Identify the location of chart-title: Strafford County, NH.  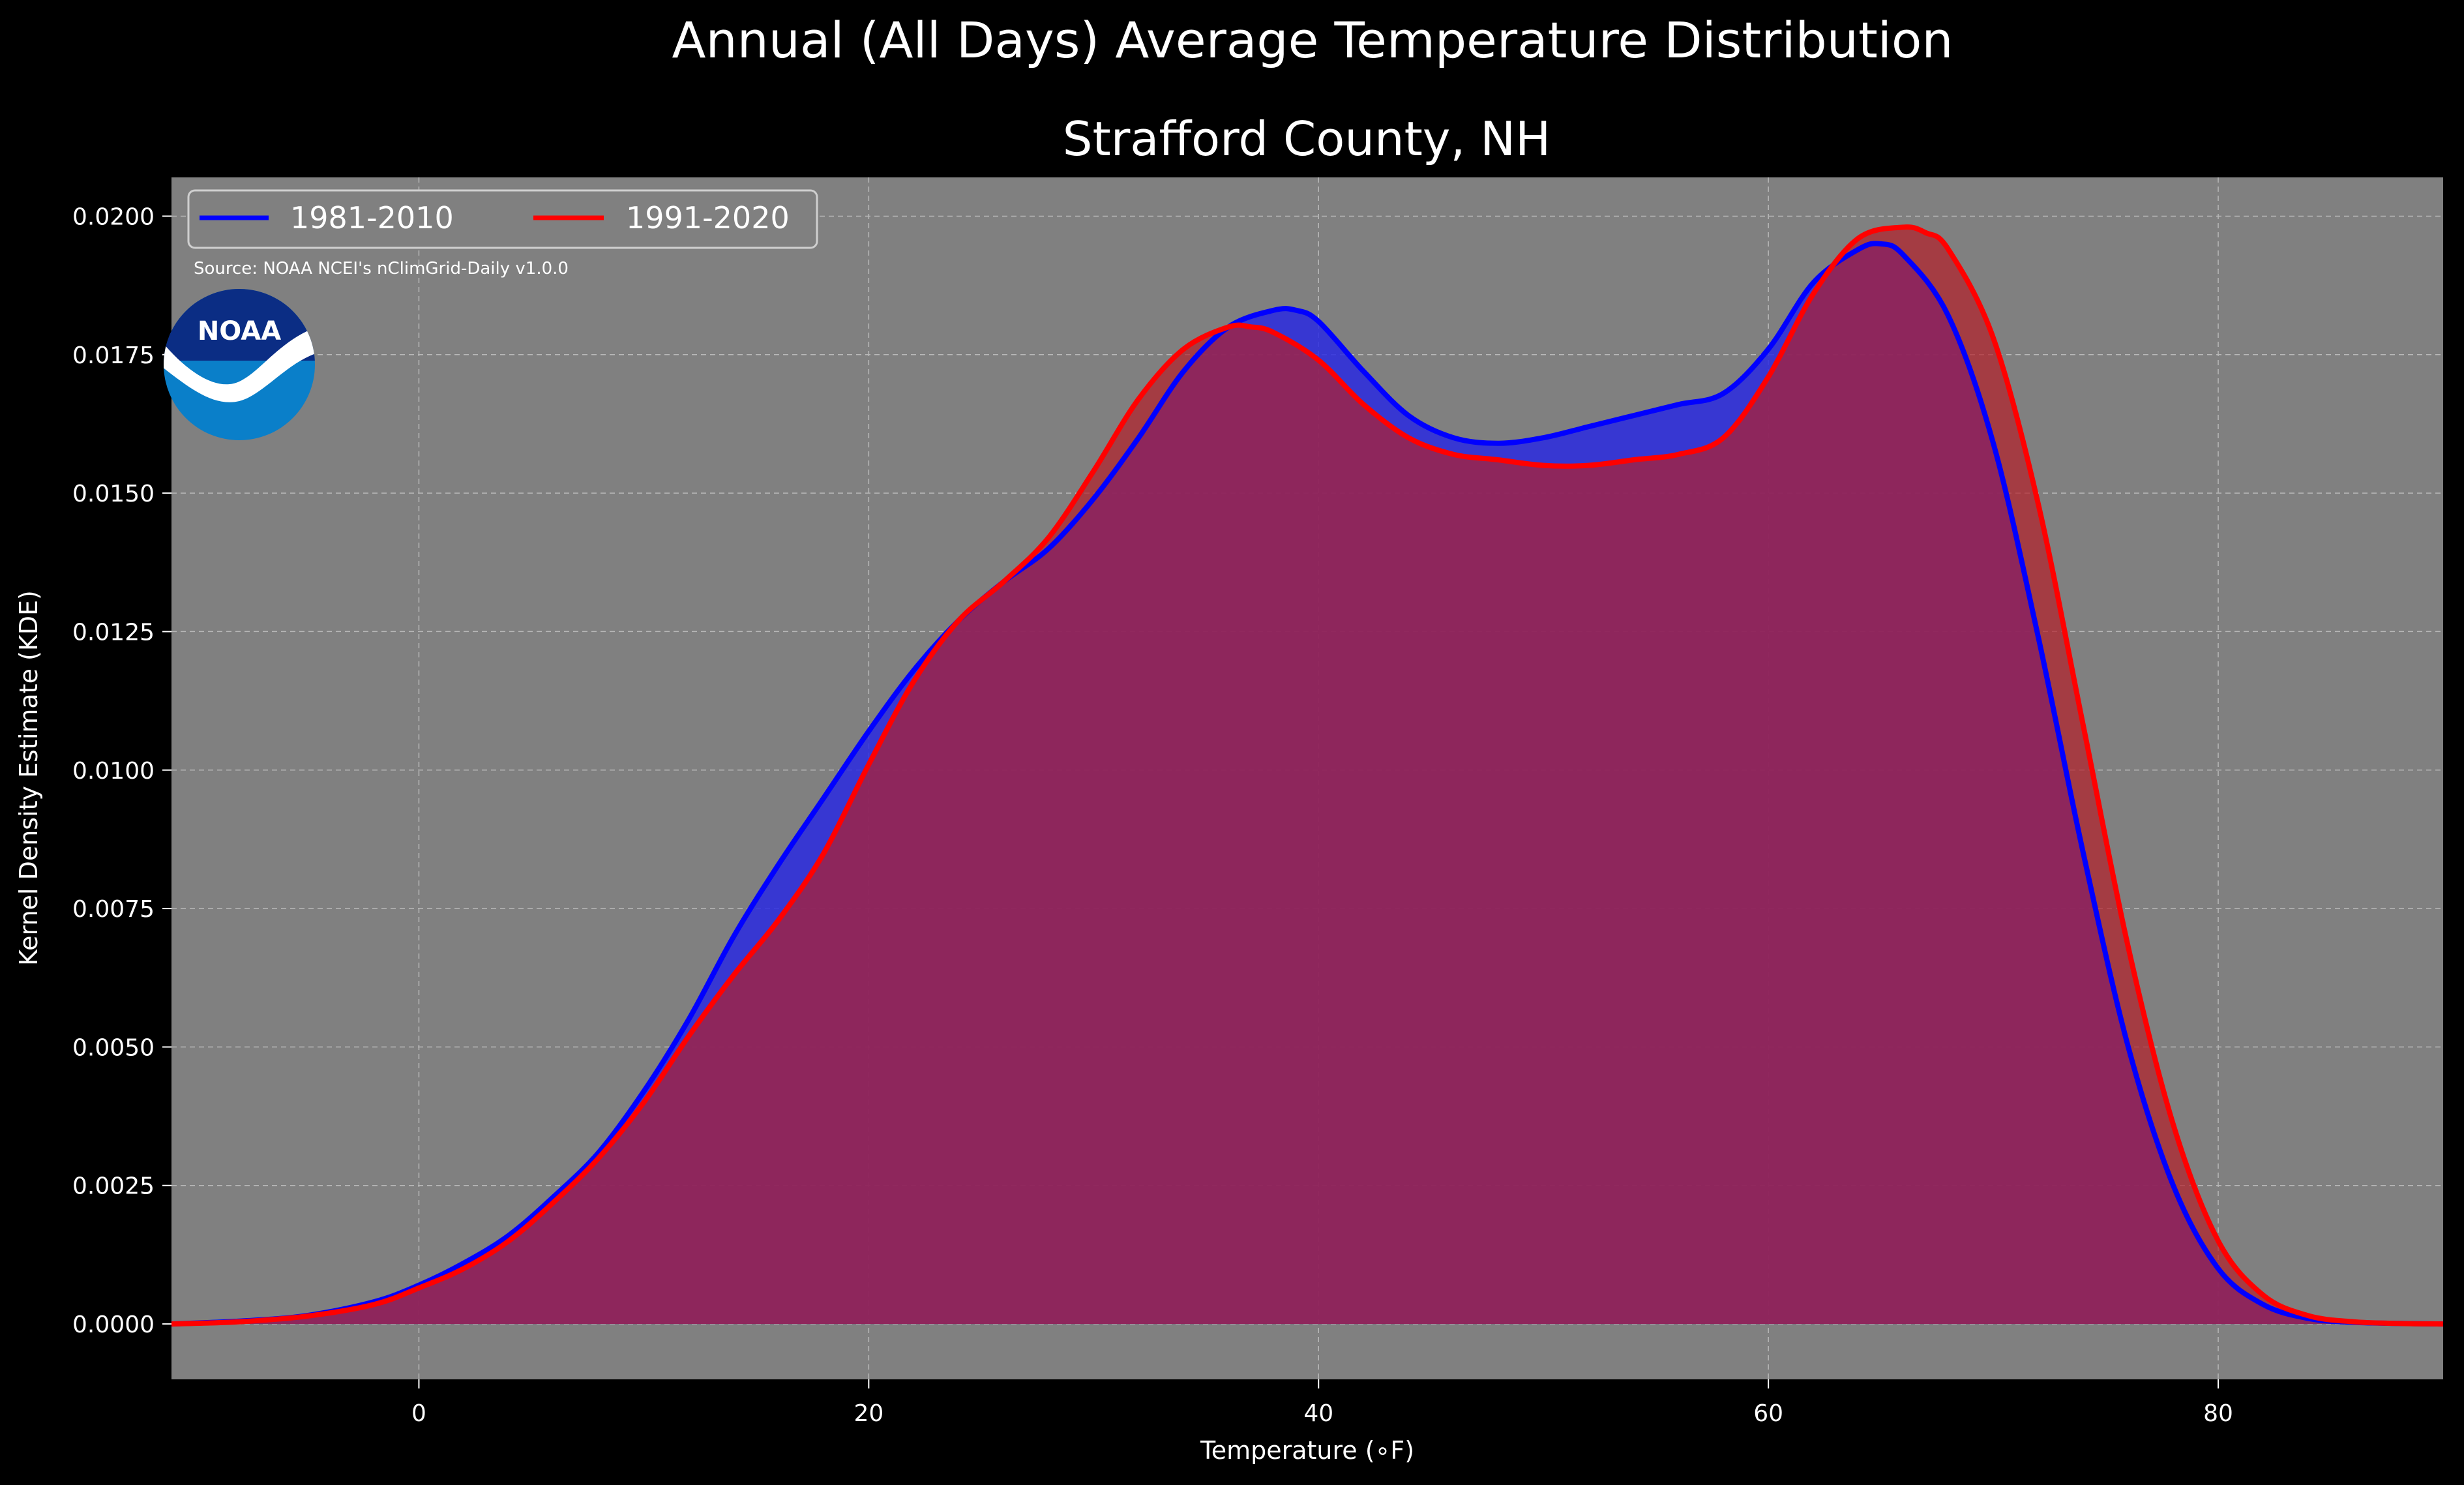
(1307, 139).